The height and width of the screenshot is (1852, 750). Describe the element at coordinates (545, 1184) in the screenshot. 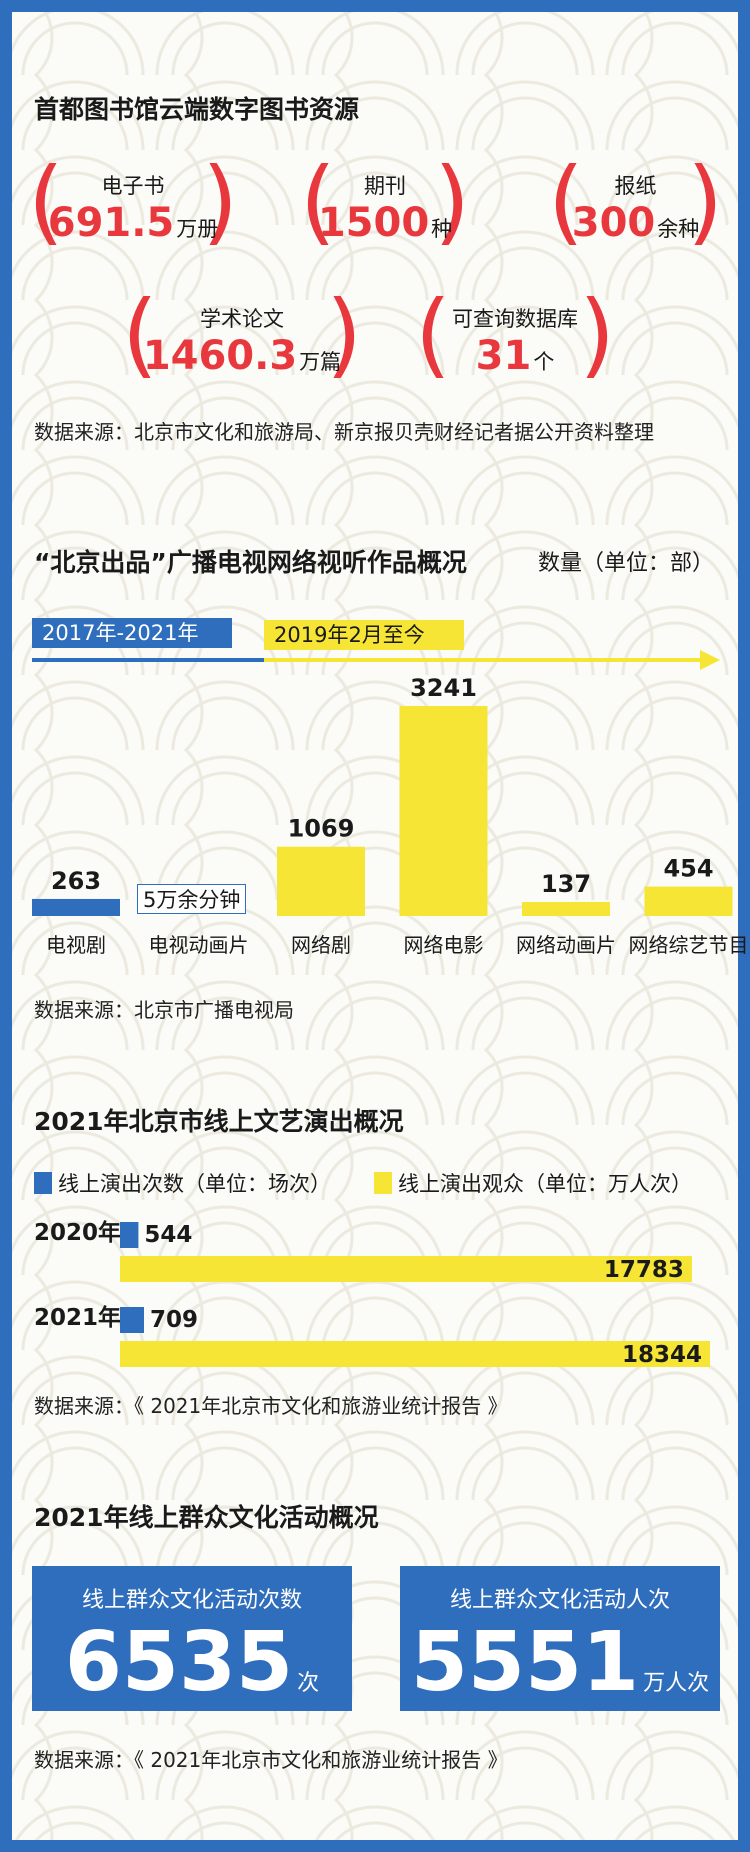

I see `legend-label-audience: 线上演出观众（单位：万人次）` at that location.